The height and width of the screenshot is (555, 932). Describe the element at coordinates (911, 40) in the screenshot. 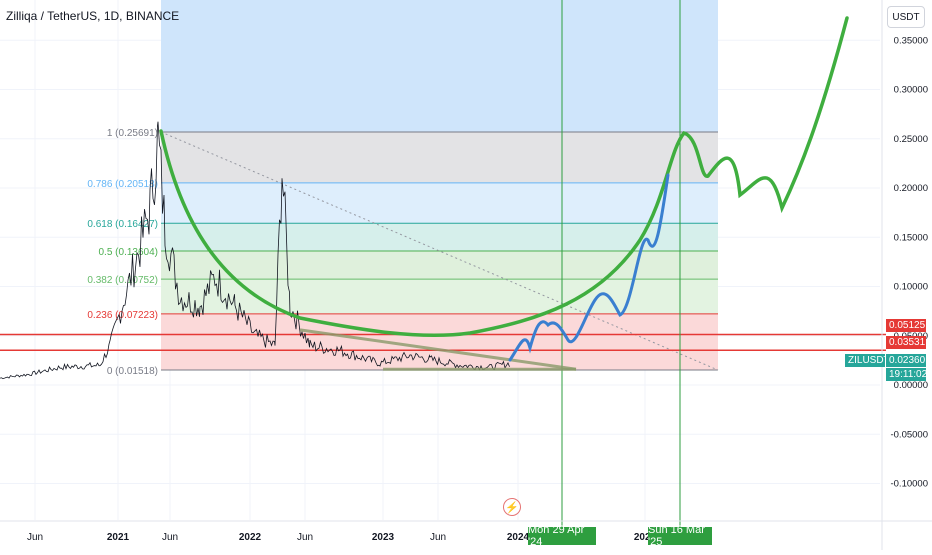

I see `y-tick-label: 0.35000` at that location.